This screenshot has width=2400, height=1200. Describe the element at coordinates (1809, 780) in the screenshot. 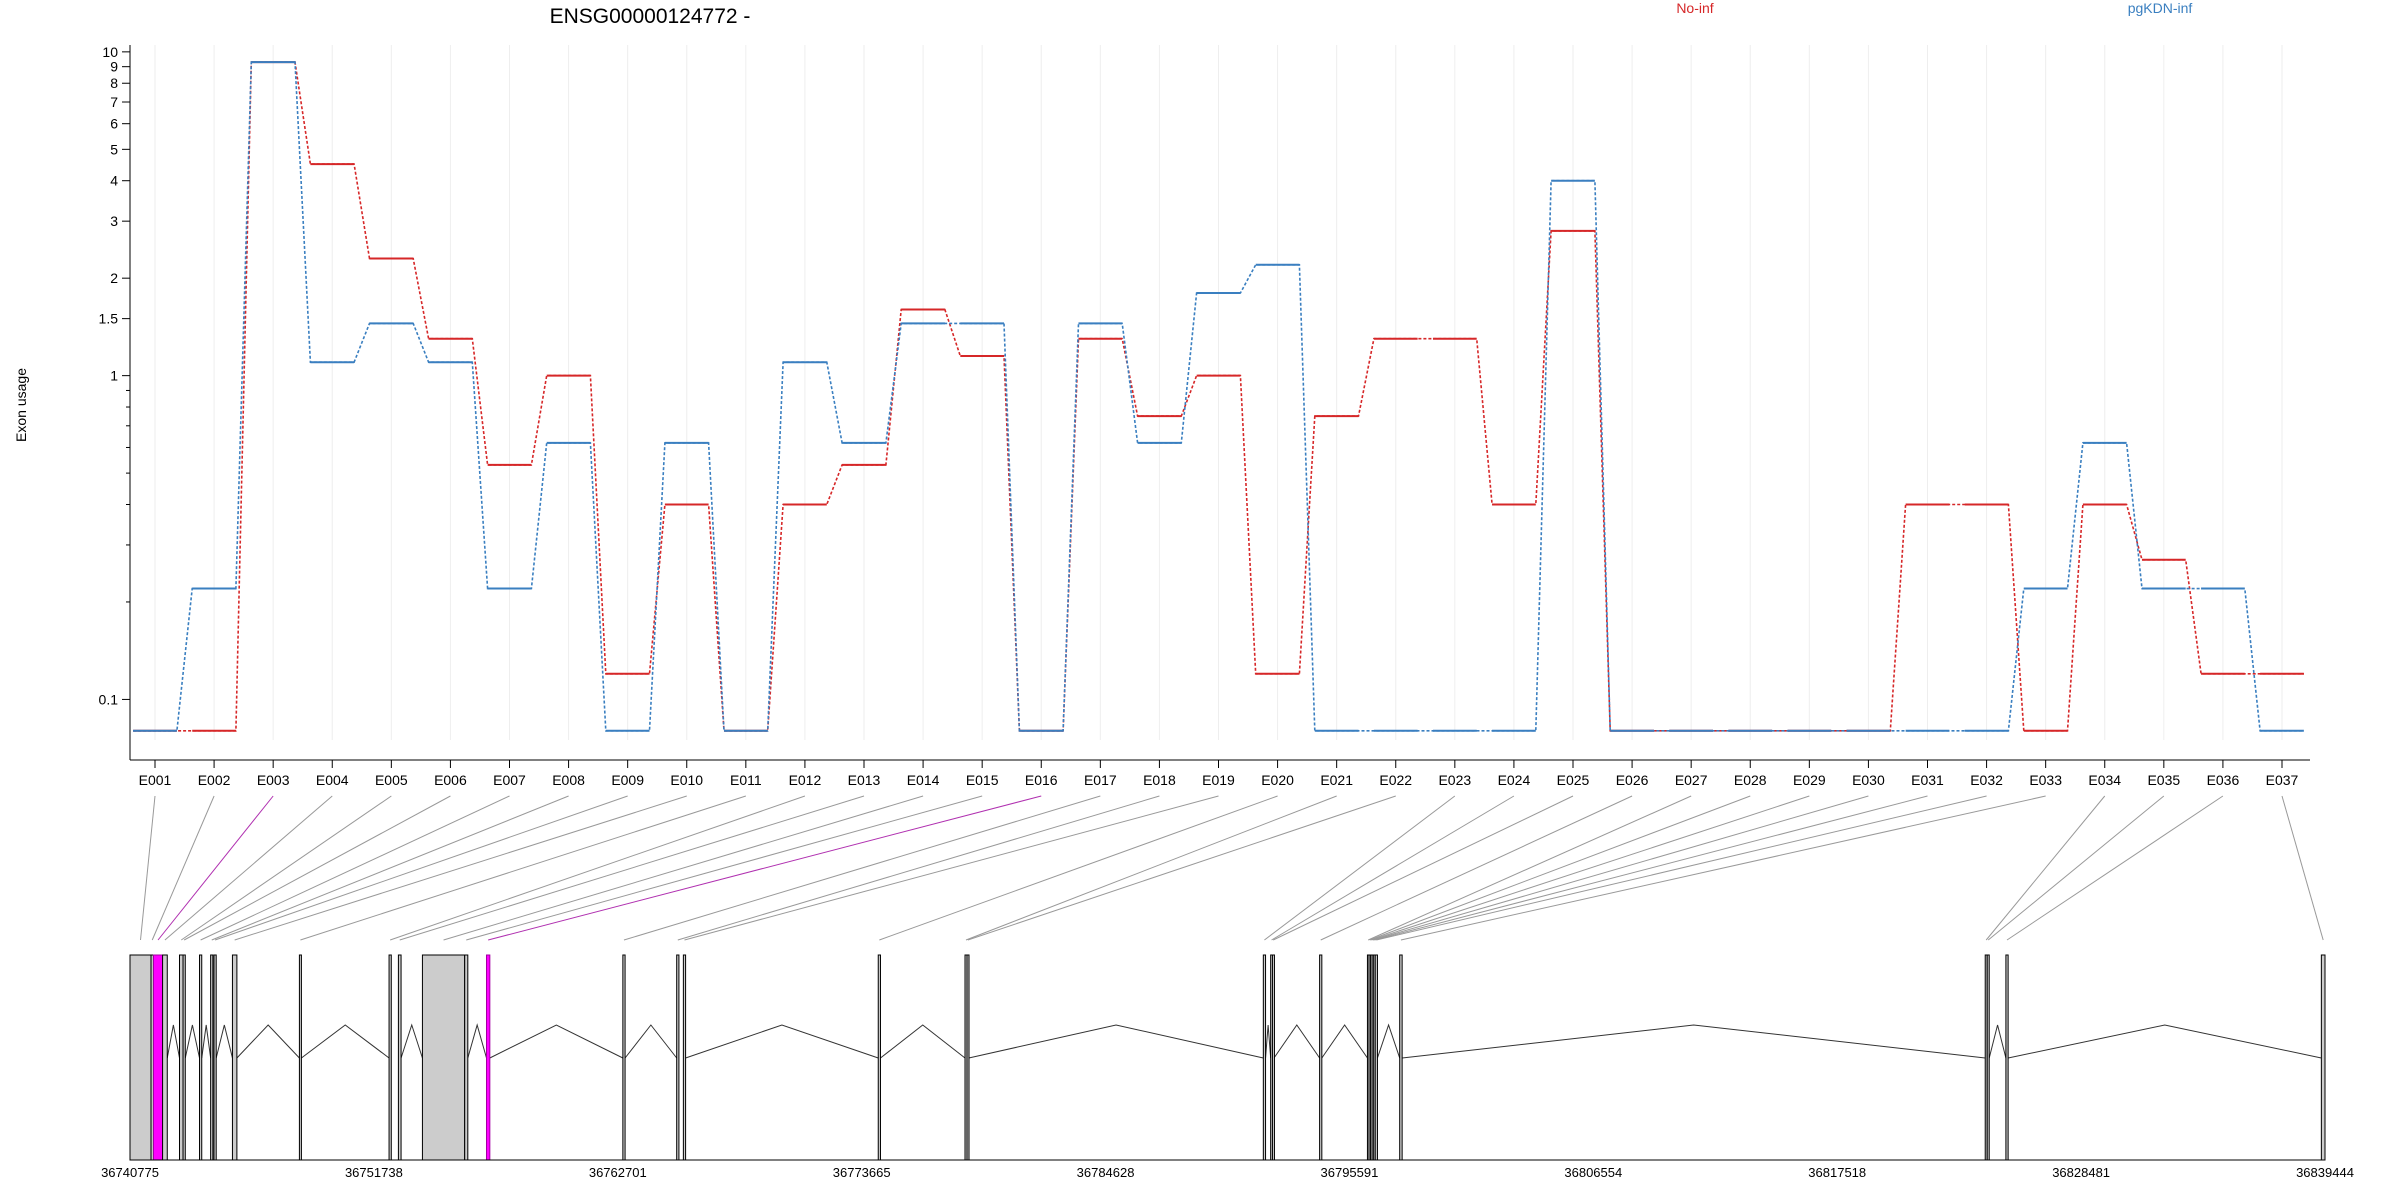

I see `x-tick-label: E029` at that location.